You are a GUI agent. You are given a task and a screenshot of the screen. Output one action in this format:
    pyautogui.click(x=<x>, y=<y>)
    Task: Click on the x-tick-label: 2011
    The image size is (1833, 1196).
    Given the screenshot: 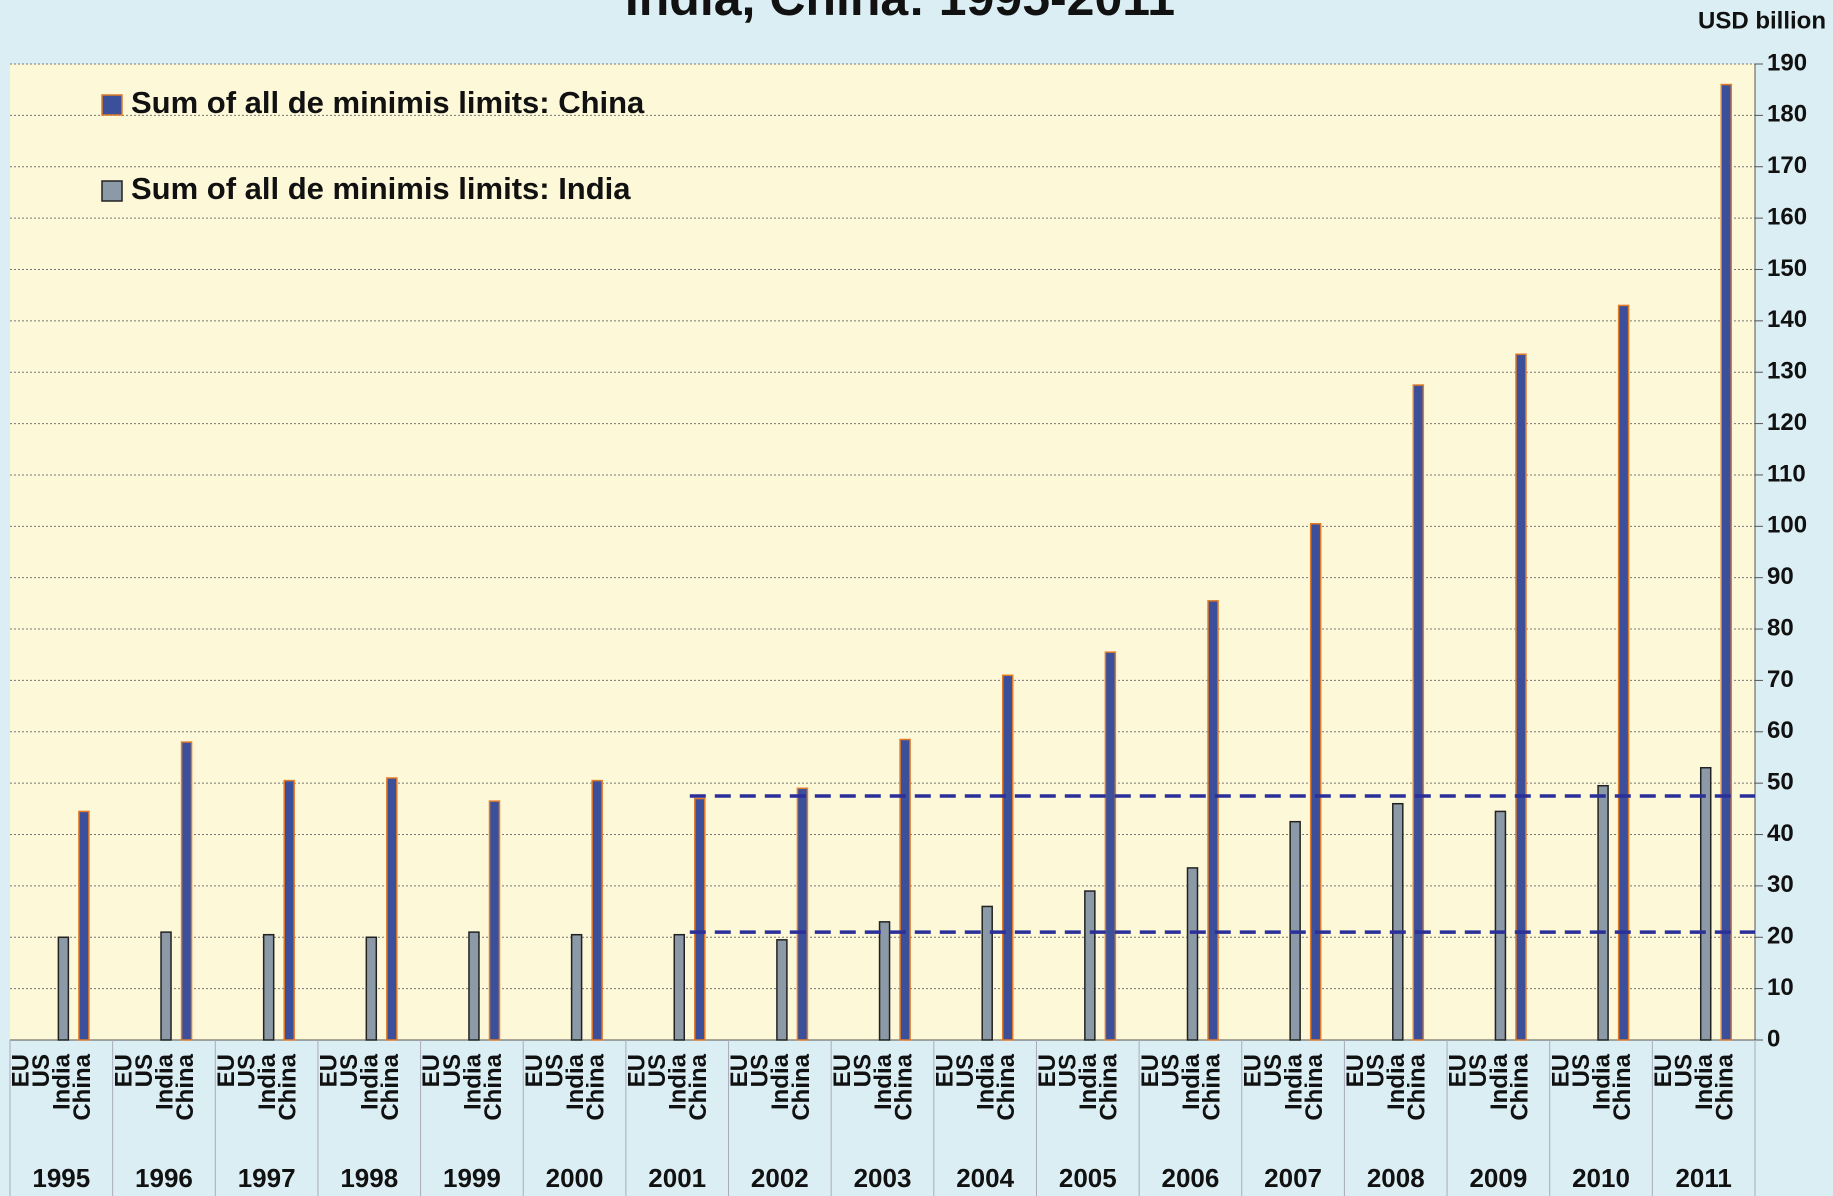 What is the action you would take?
    pyautogui.click(x=1703, y=1178)
    